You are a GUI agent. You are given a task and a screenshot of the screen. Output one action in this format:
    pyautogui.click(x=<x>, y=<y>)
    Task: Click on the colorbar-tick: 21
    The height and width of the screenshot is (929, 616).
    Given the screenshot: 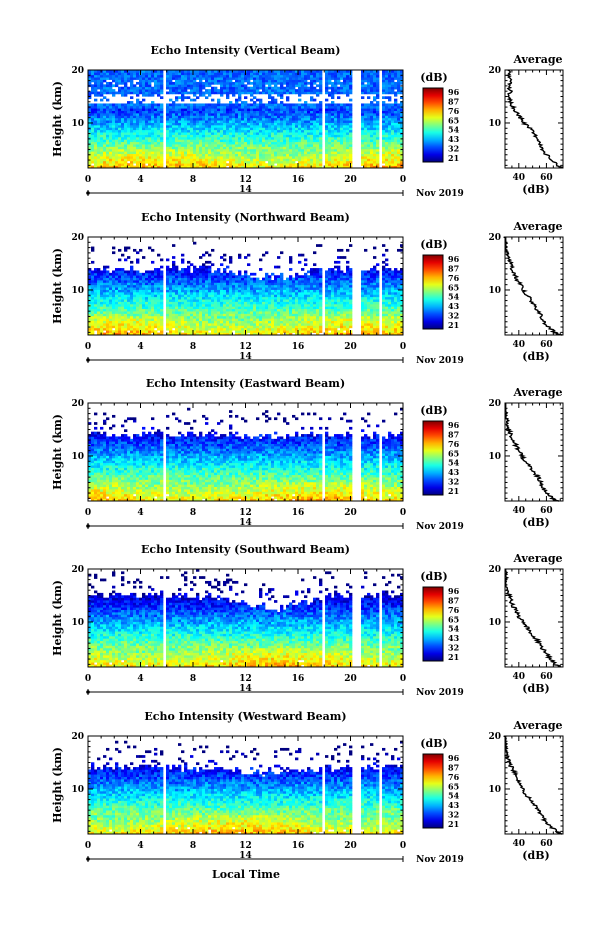 What is the action you would take?
    pyautogui.click(x=453, y=158)
    